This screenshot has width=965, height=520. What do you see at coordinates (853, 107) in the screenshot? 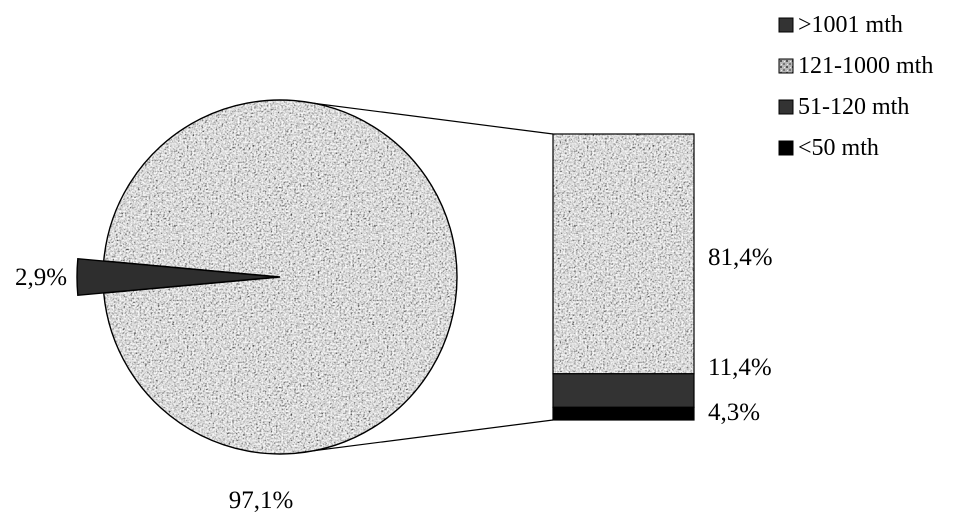
I see `legend-label: 51-120 mth` at bounding box center [853, 107].